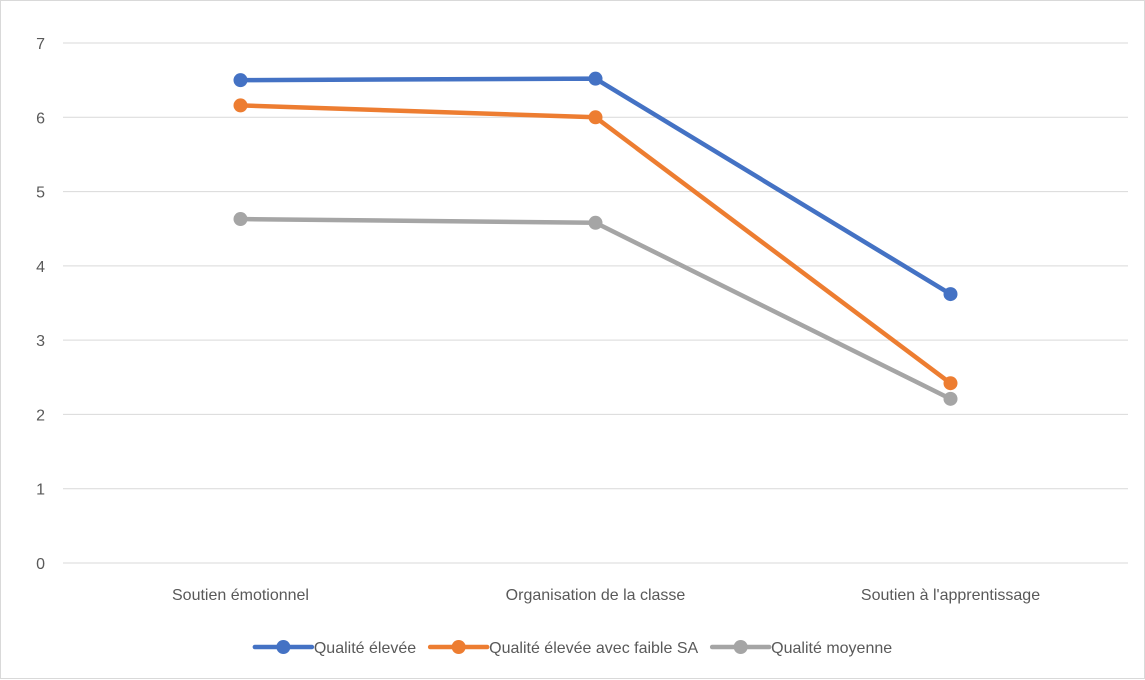 The height and width of the screenshot is (680, 1145). I want to click on y-tick-label: 1, so click(40, 490).